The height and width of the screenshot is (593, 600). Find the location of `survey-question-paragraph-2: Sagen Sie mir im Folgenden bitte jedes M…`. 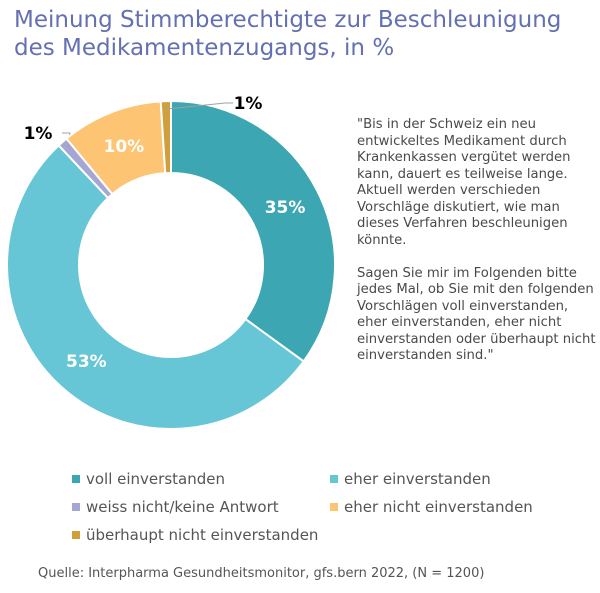

survey-question-paragraph-2: Sagen Sie mir im Folgenden bitte jedes M… is located at coordinates (476, 314).